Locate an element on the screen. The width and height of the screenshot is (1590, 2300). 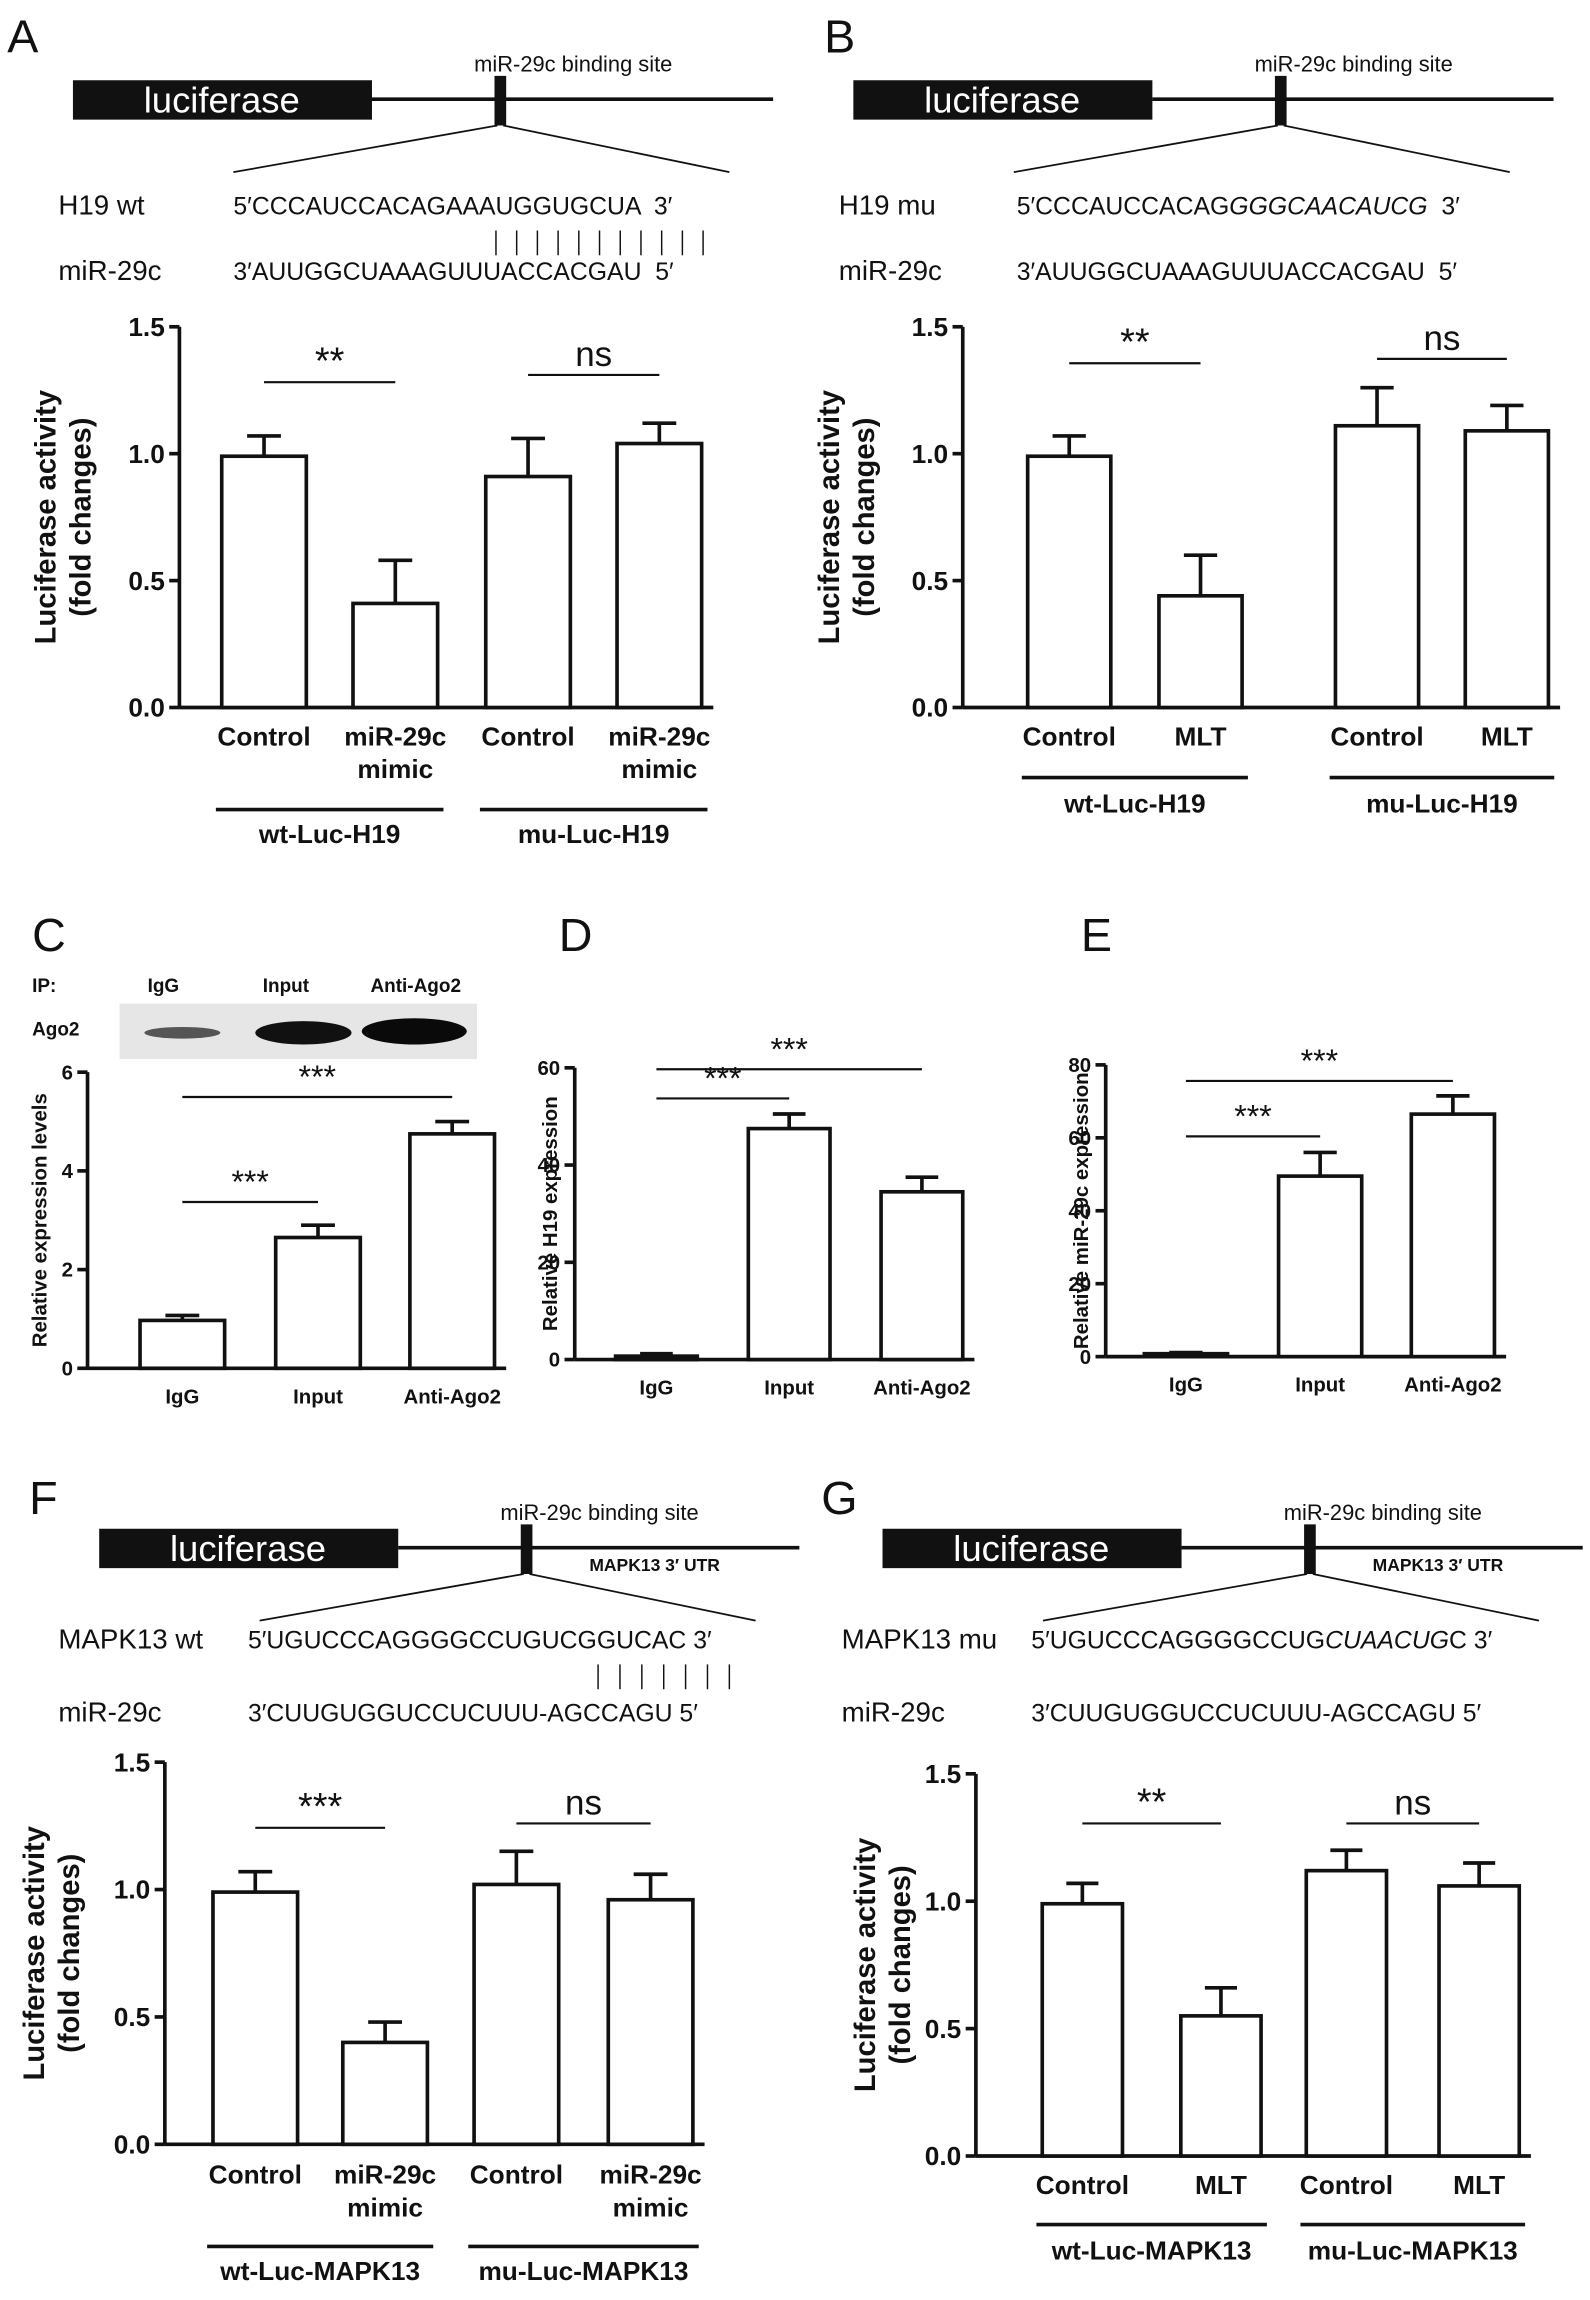
sequence-part: 5′CCCAUCCACAG is located at coordinates (1123, 206).